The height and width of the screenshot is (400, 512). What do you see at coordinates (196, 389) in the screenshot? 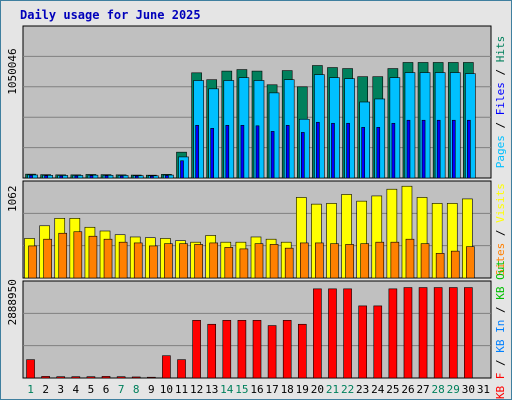
I see `x-tick-label: 12` at bounding box center [196, 389].